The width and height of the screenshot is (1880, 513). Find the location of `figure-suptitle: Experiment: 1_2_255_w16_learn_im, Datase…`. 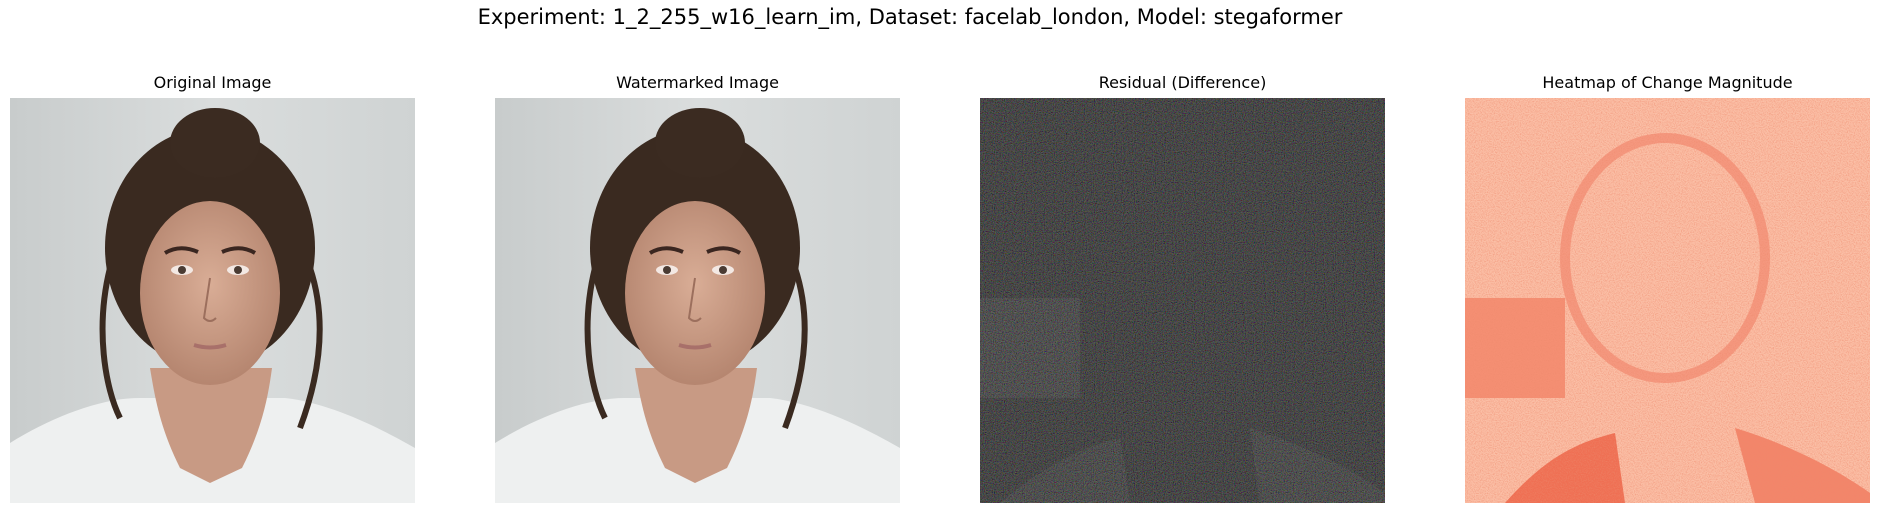

figure-suptitle: Experiment: 1_2_255_w16_learn_im, Datase… is located at coordinates (910, 17).